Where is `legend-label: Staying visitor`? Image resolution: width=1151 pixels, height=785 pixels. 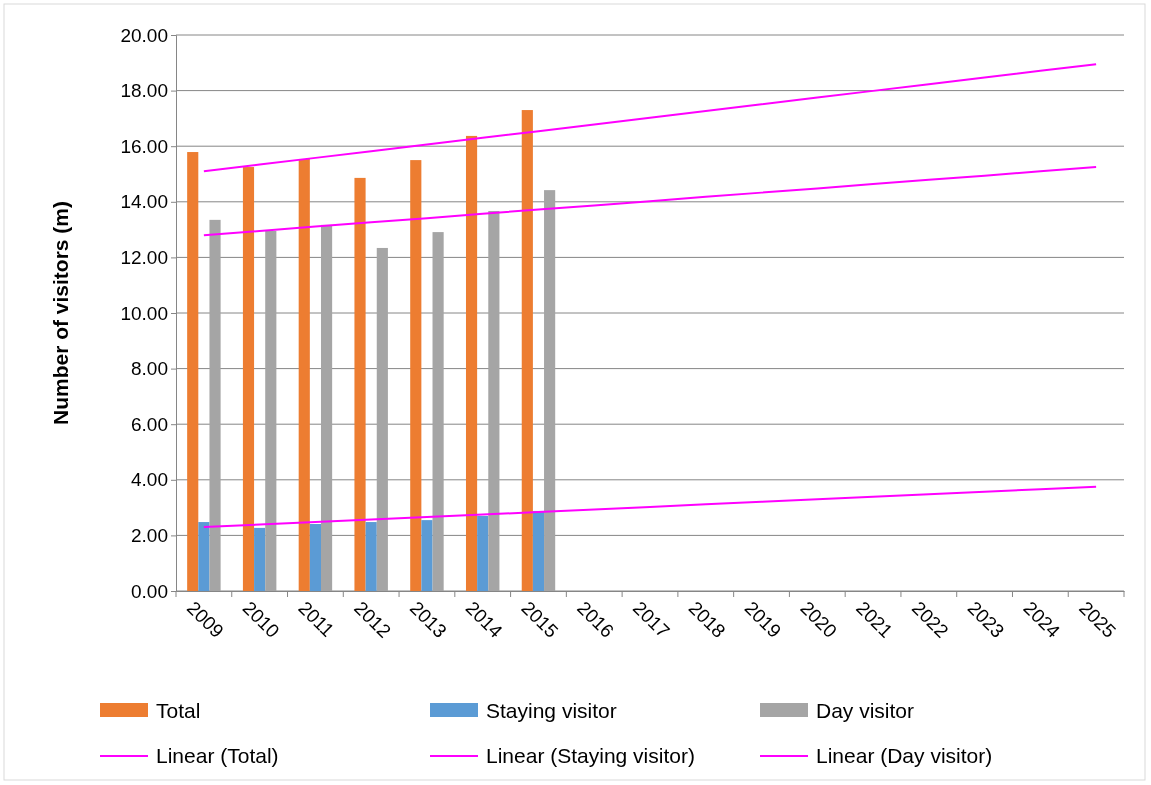 legend-label: Staying visitor is located at coordinates (551, 710).